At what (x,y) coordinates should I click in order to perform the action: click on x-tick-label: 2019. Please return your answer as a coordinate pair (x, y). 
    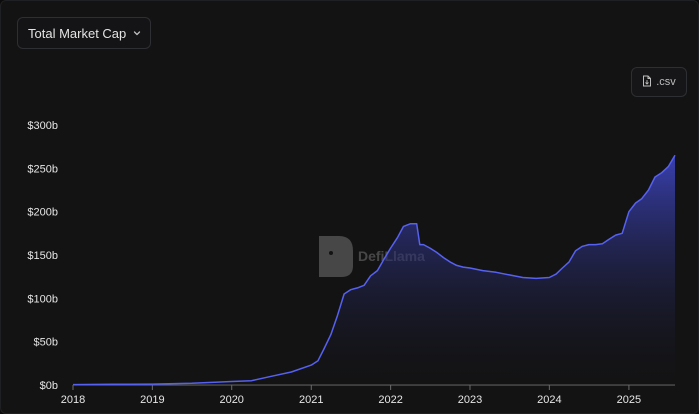
    Looking at the image, I should click on (152, 400).